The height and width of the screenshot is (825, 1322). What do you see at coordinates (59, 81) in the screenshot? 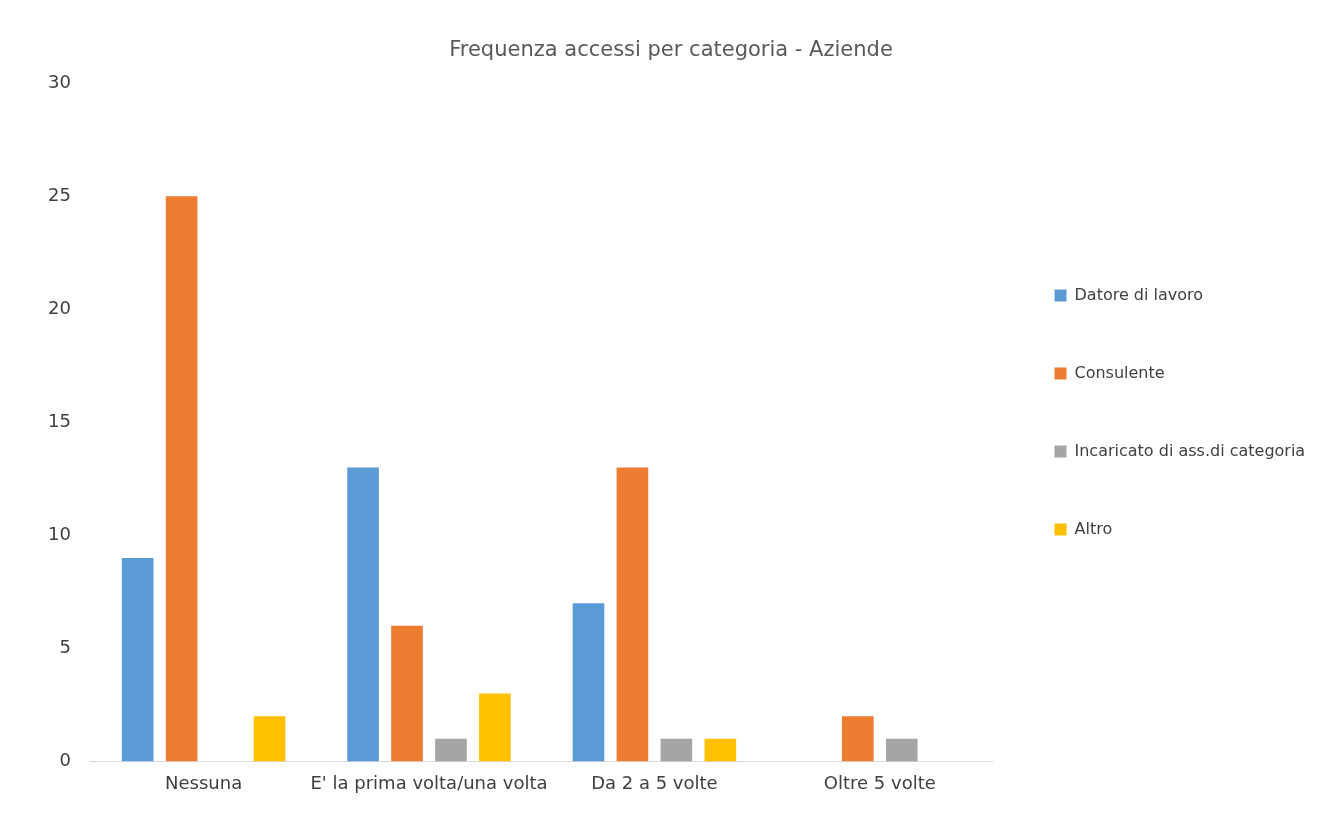
I see `y-tick-label: 30` at bounding box center [59, 81].